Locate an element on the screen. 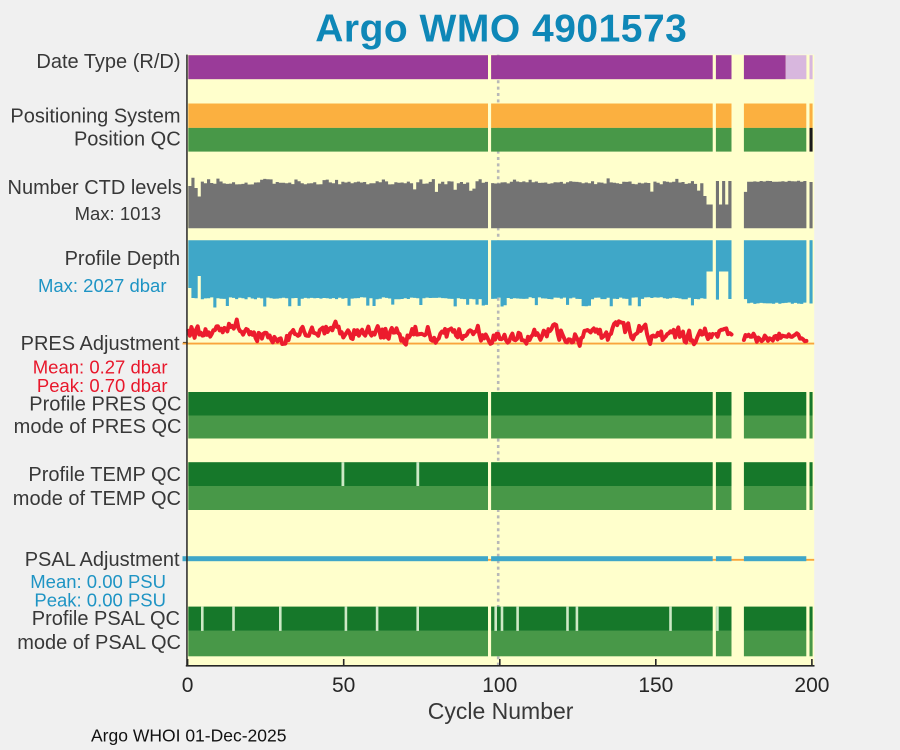 The image size is (900, 750). svg-text: mode of PRES QC is located at coordinates (98, 427).